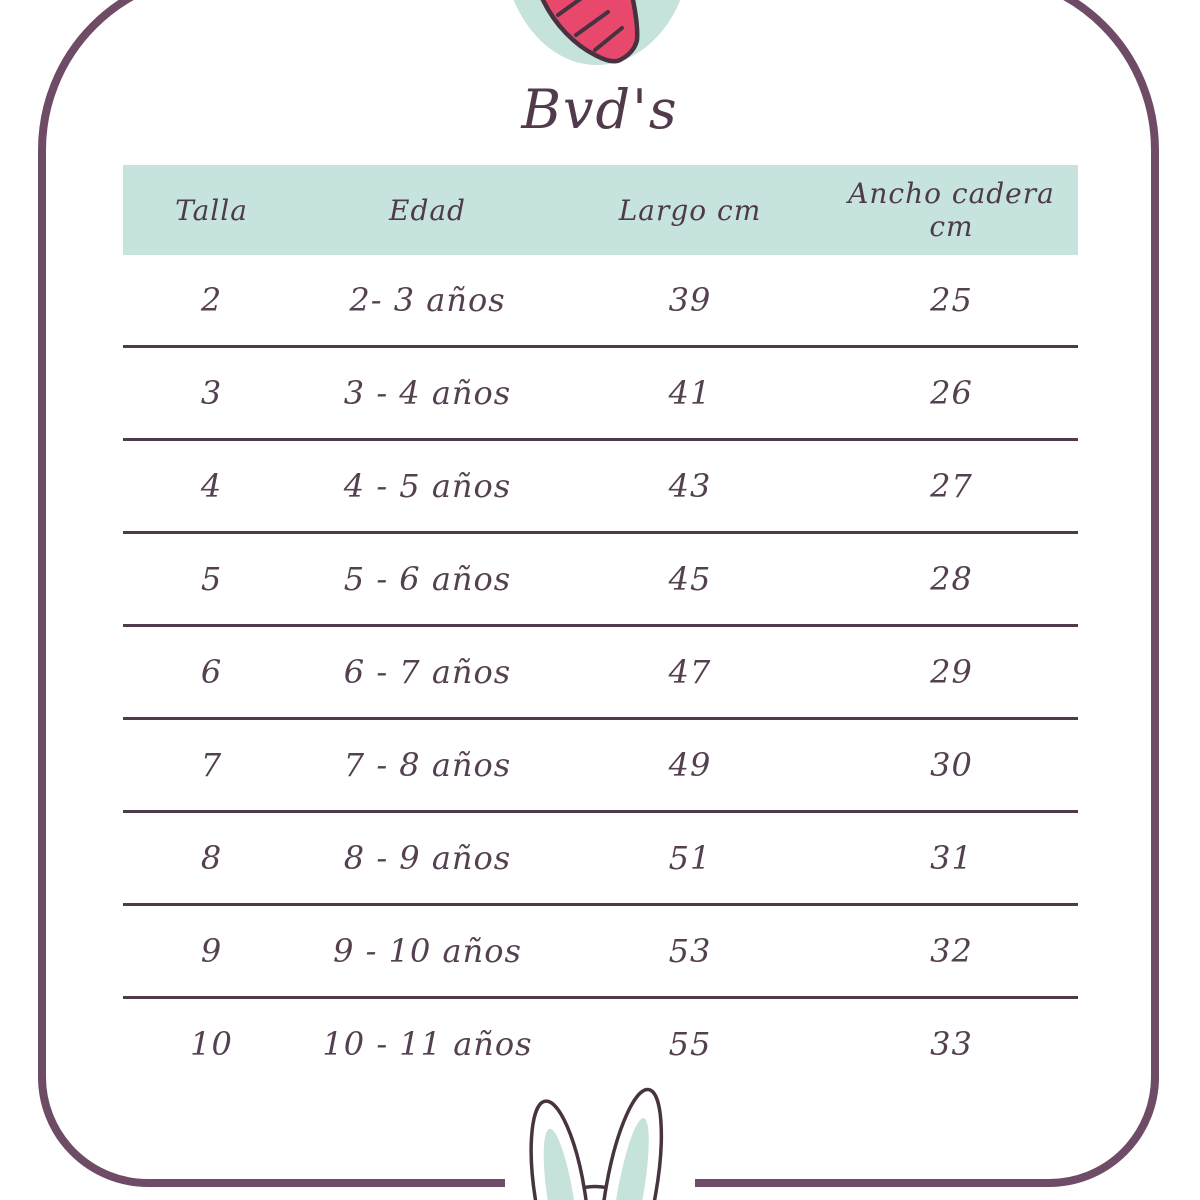 The height and width of the screenshot is (1200, 1200). I want to click on cell-talla: 6, so click(211, 672).